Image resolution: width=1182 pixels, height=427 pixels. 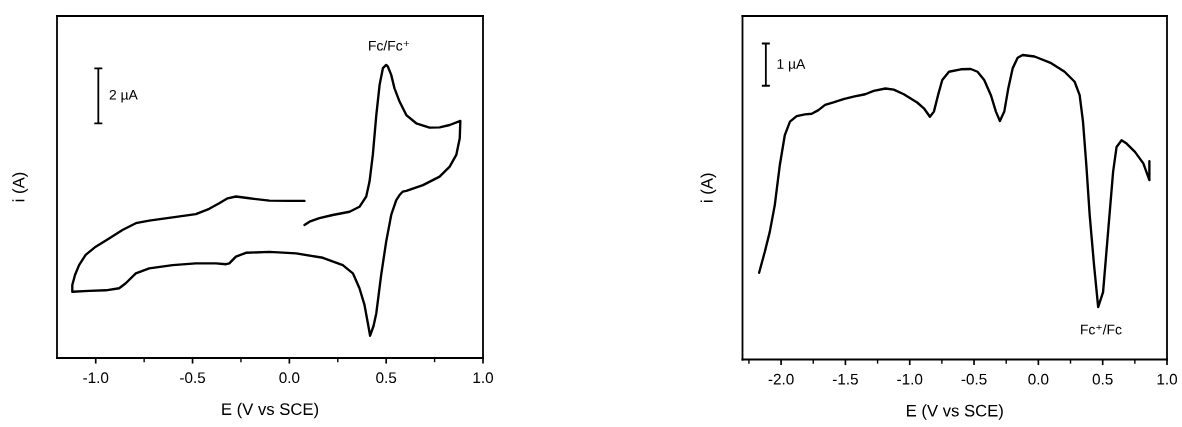 What do you see at coordinates (791, 65) in the screenshot?
I see `annotation: 1 µA` at bounding box center [791, 65].